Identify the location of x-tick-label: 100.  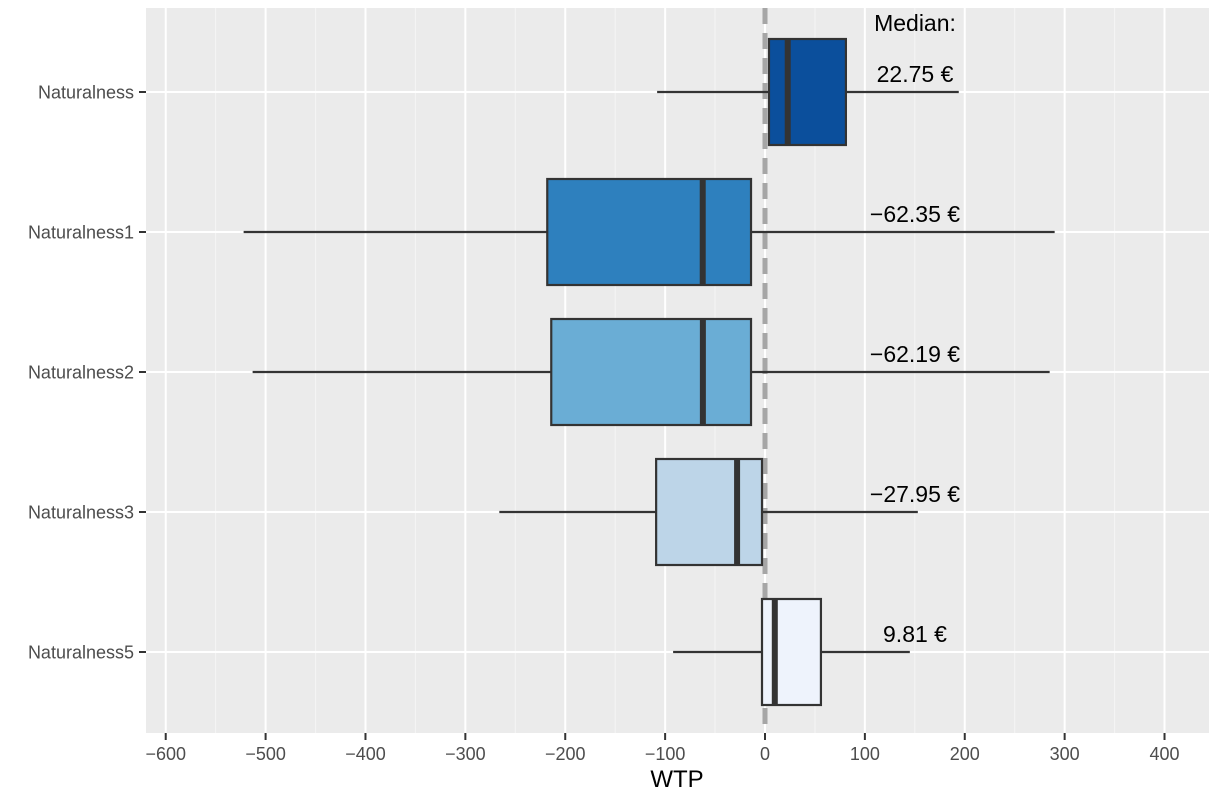
(865, 754).